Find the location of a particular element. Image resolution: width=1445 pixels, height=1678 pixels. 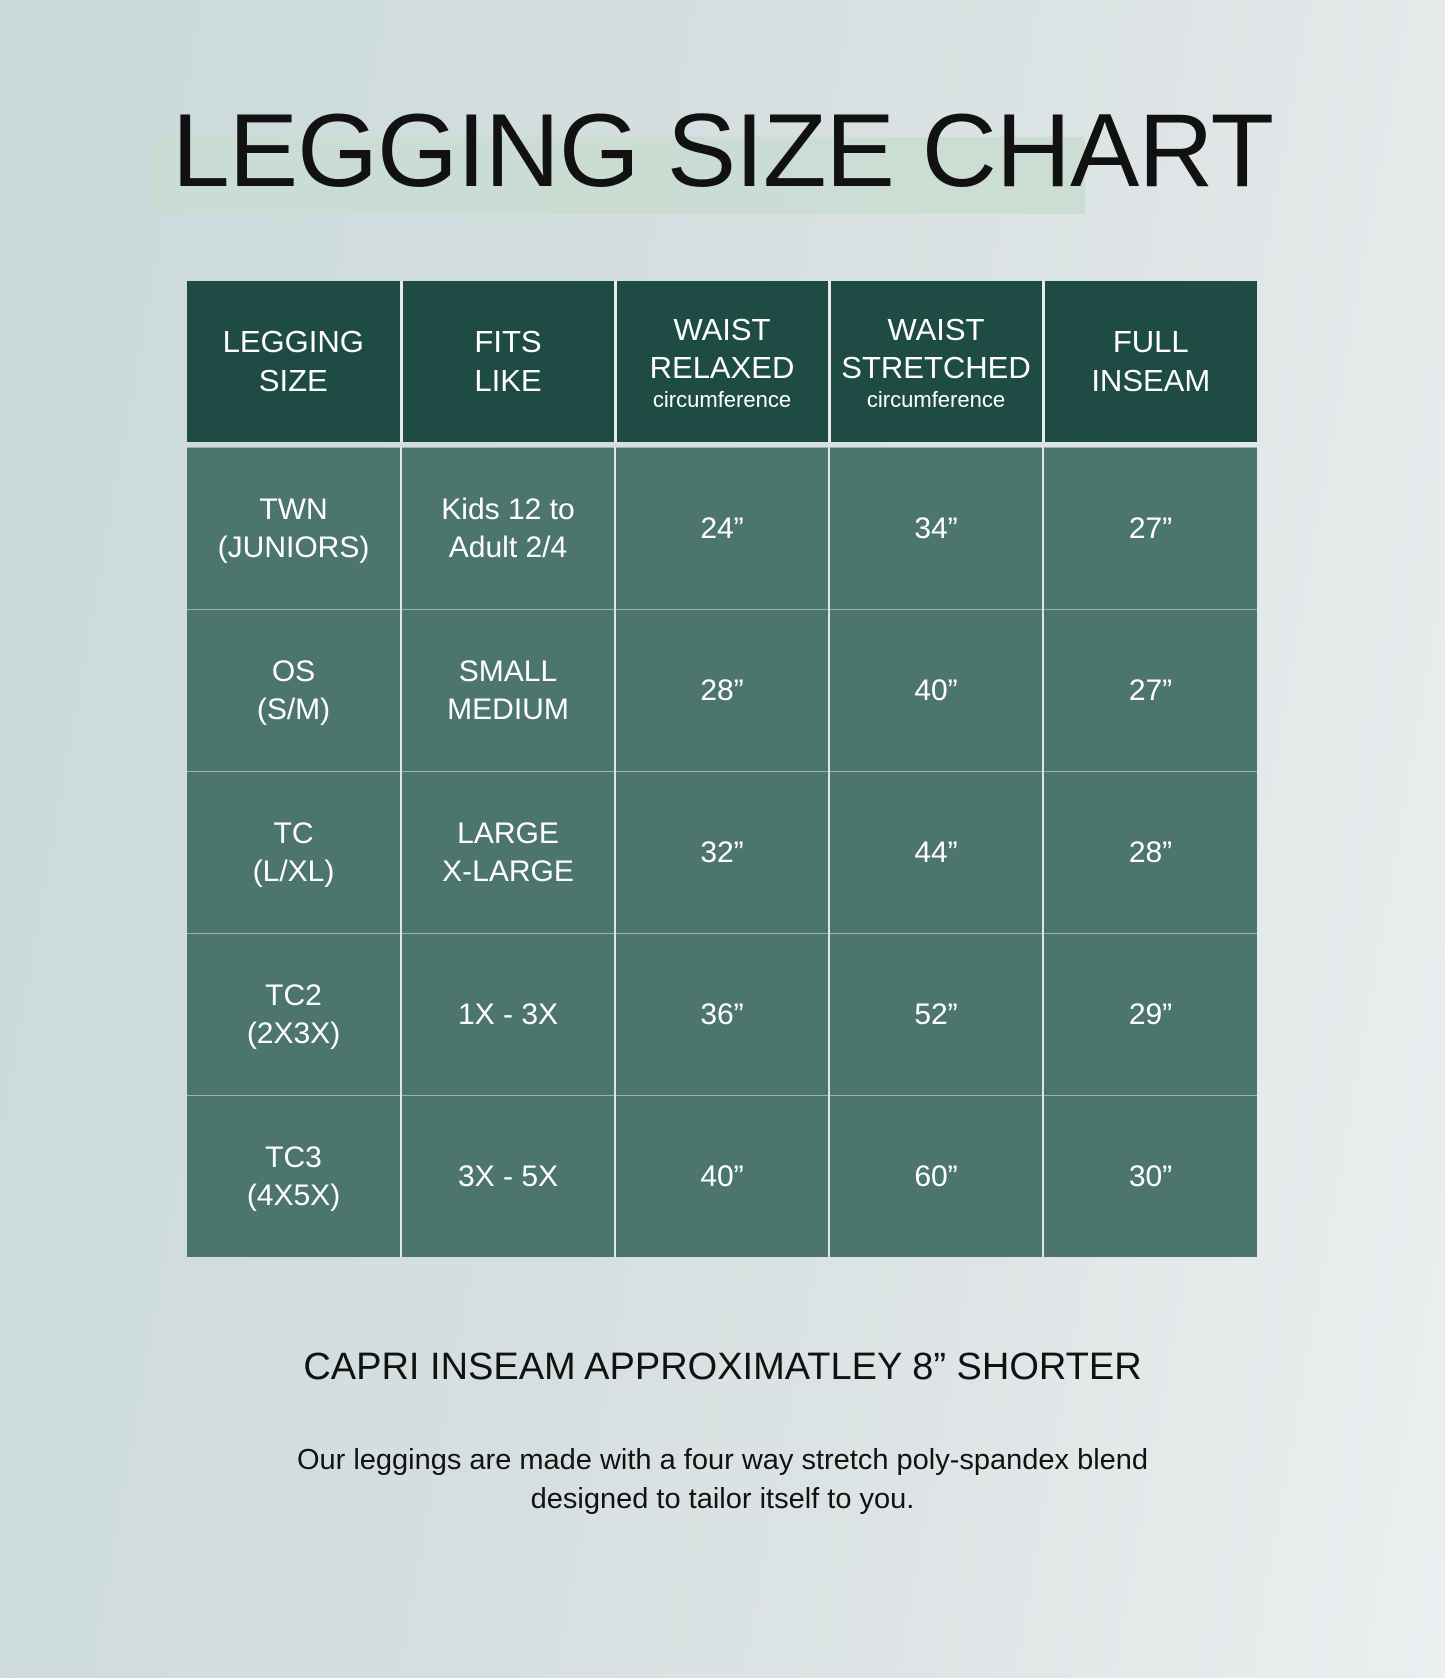

cell-waist-relaxed: 40” is located at coordinates (721, 1176).